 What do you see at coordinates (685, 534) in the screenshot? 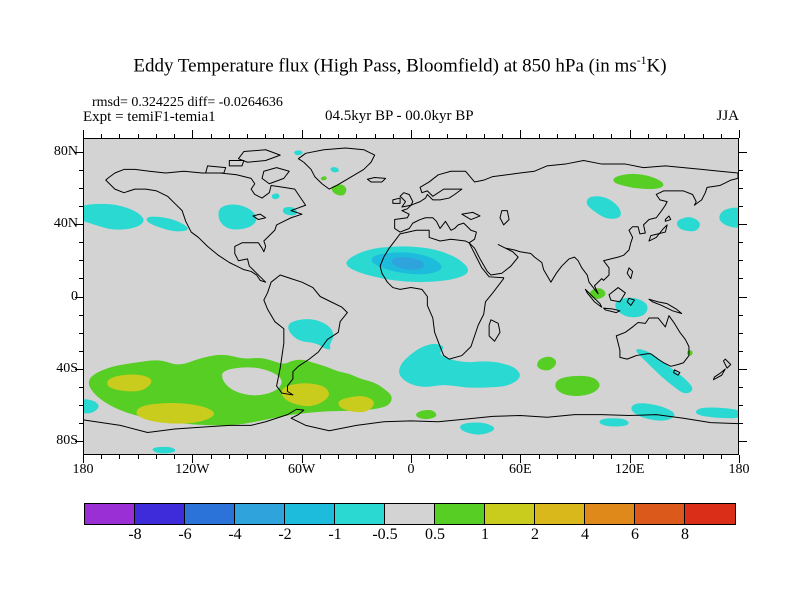
I see `colorbar-label: 8` at bounding box center [685, 534].